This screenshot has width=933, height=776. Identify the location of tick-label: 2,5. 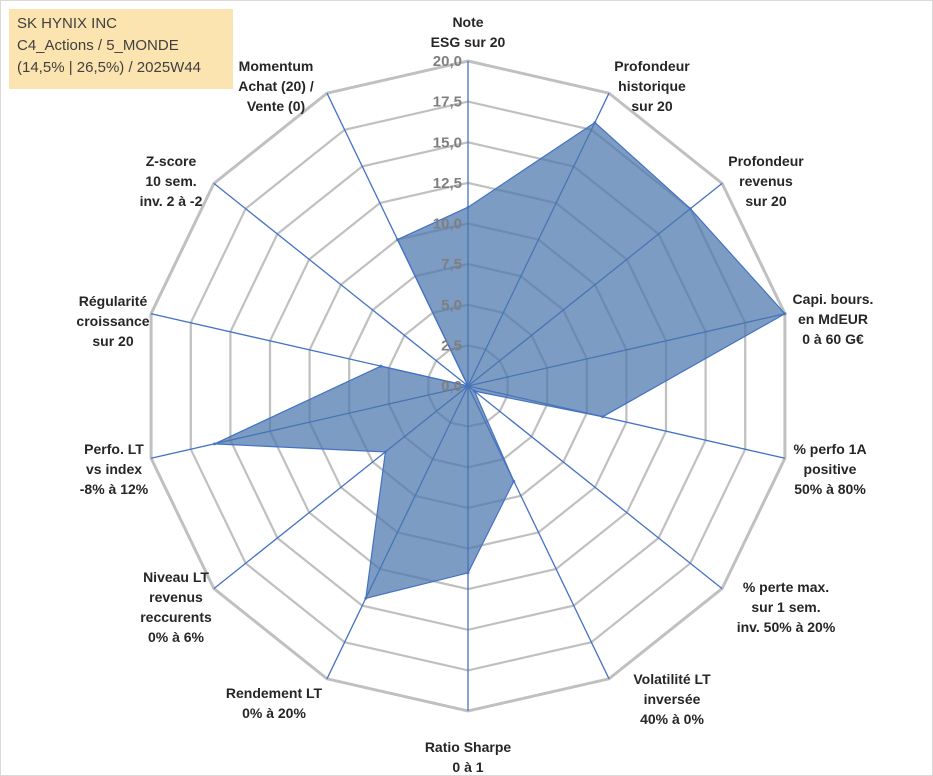
(451, 345).